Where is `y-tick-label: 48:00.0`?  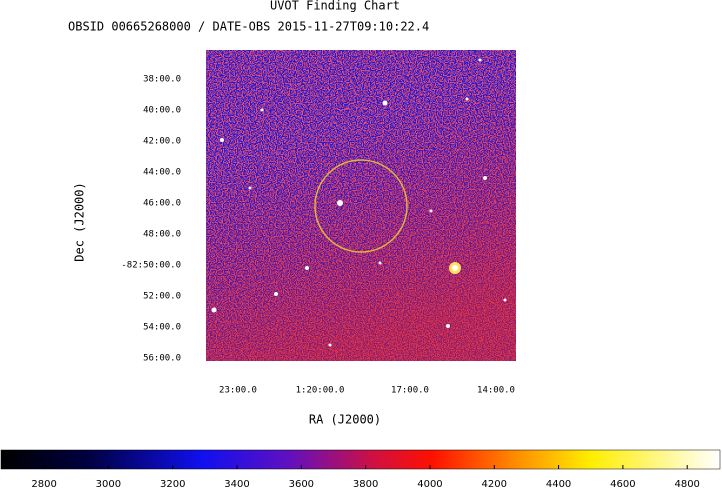 y-tick-label: 48:00.0 is located at coordinates (162, 235).